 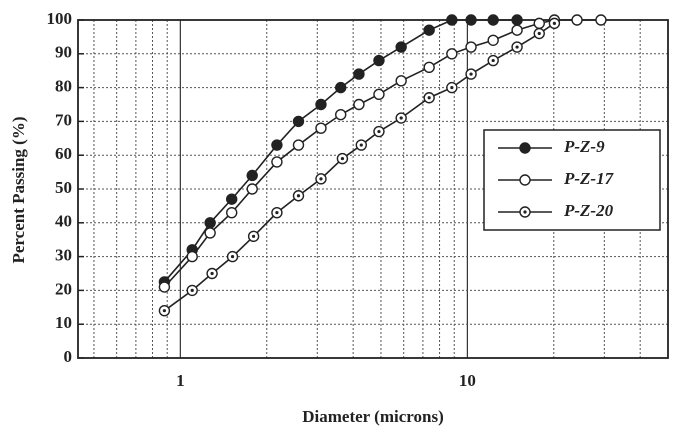 What do you see at coordinates (63, 119) in the screenshot?
I see `y-tick-label: 70` at bounding box center [63, 119].